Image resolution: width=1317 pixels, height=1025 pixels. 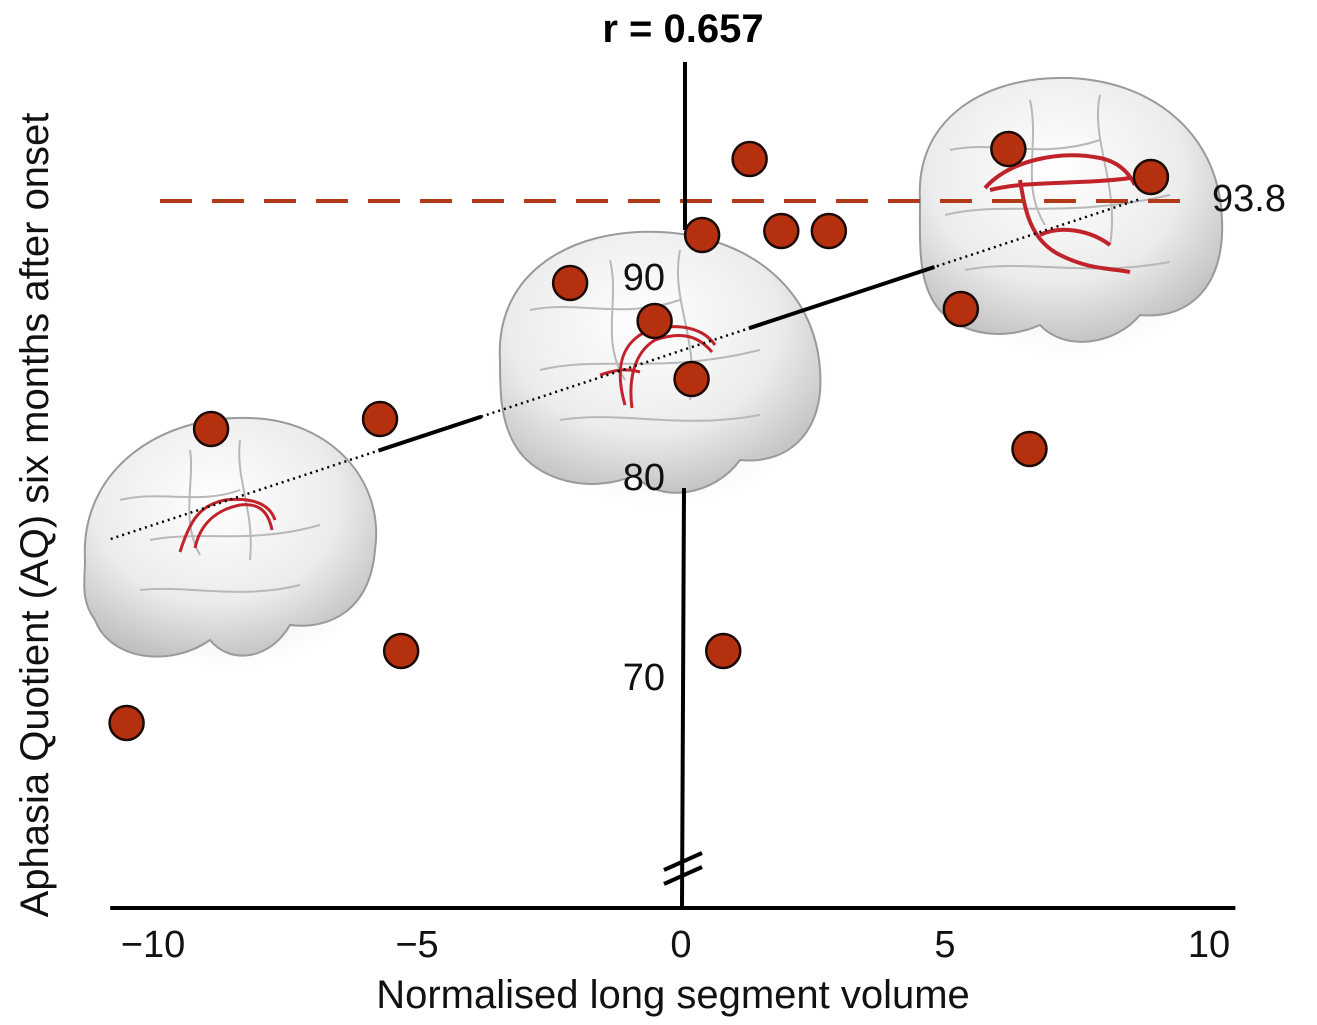 What do you see at coordinates (230, 543) in the screenshot?
I see `brain-render-left` at bounding box center [230, 543].